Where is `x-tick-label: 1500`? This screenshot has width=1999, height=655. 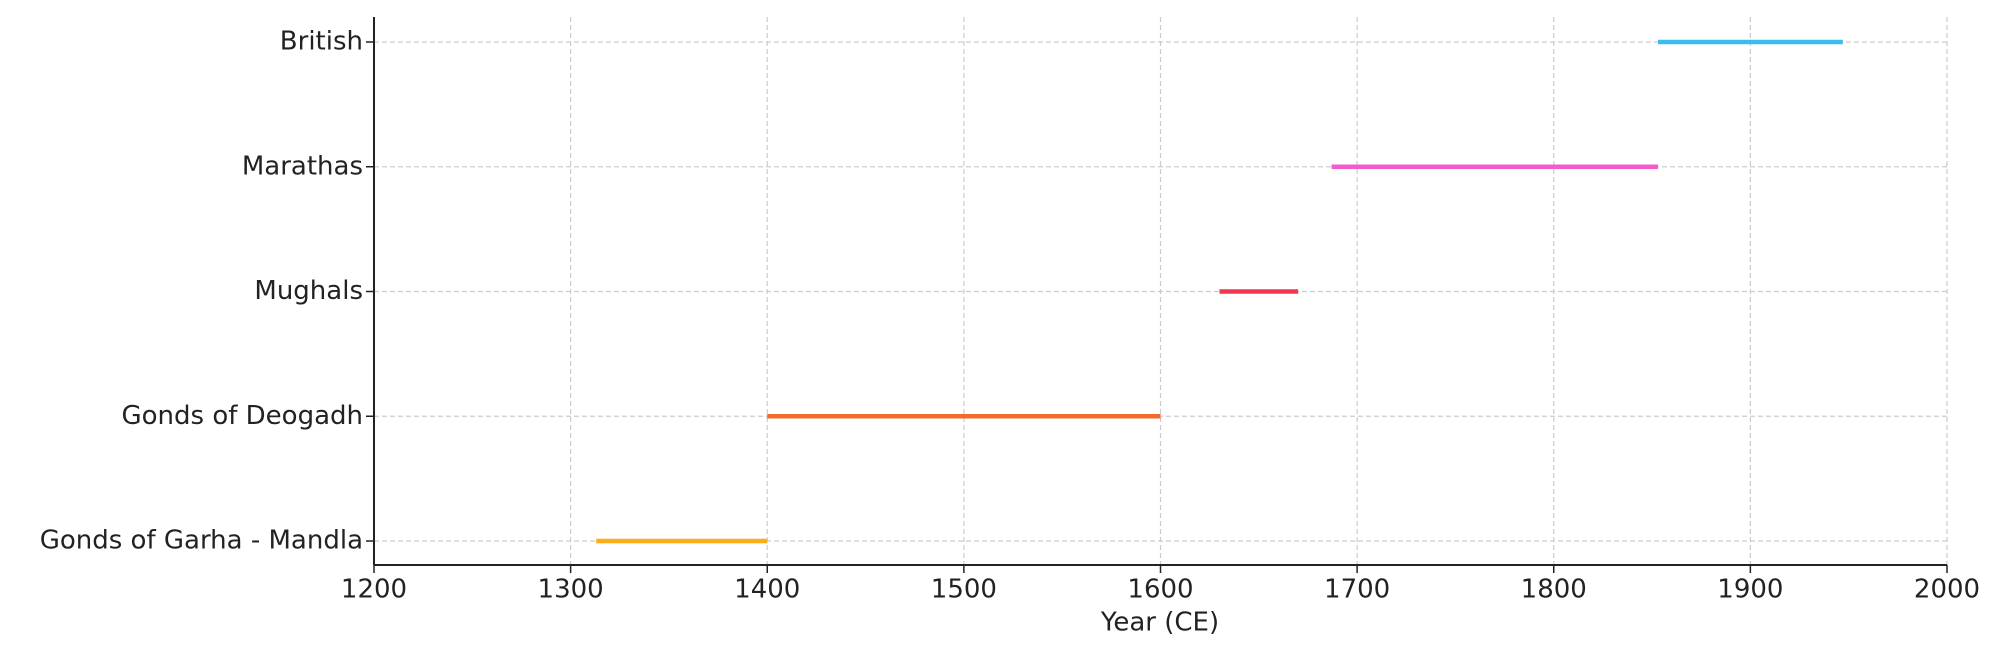 x-tick-label: 1500 is located at coordinates (964, 590).